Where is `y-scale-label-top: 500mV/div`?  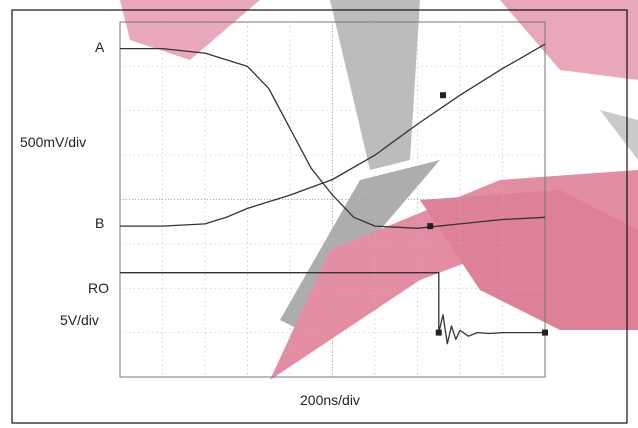
y-scale-label-top: 500mV/div is located at coordinates (53, 142).